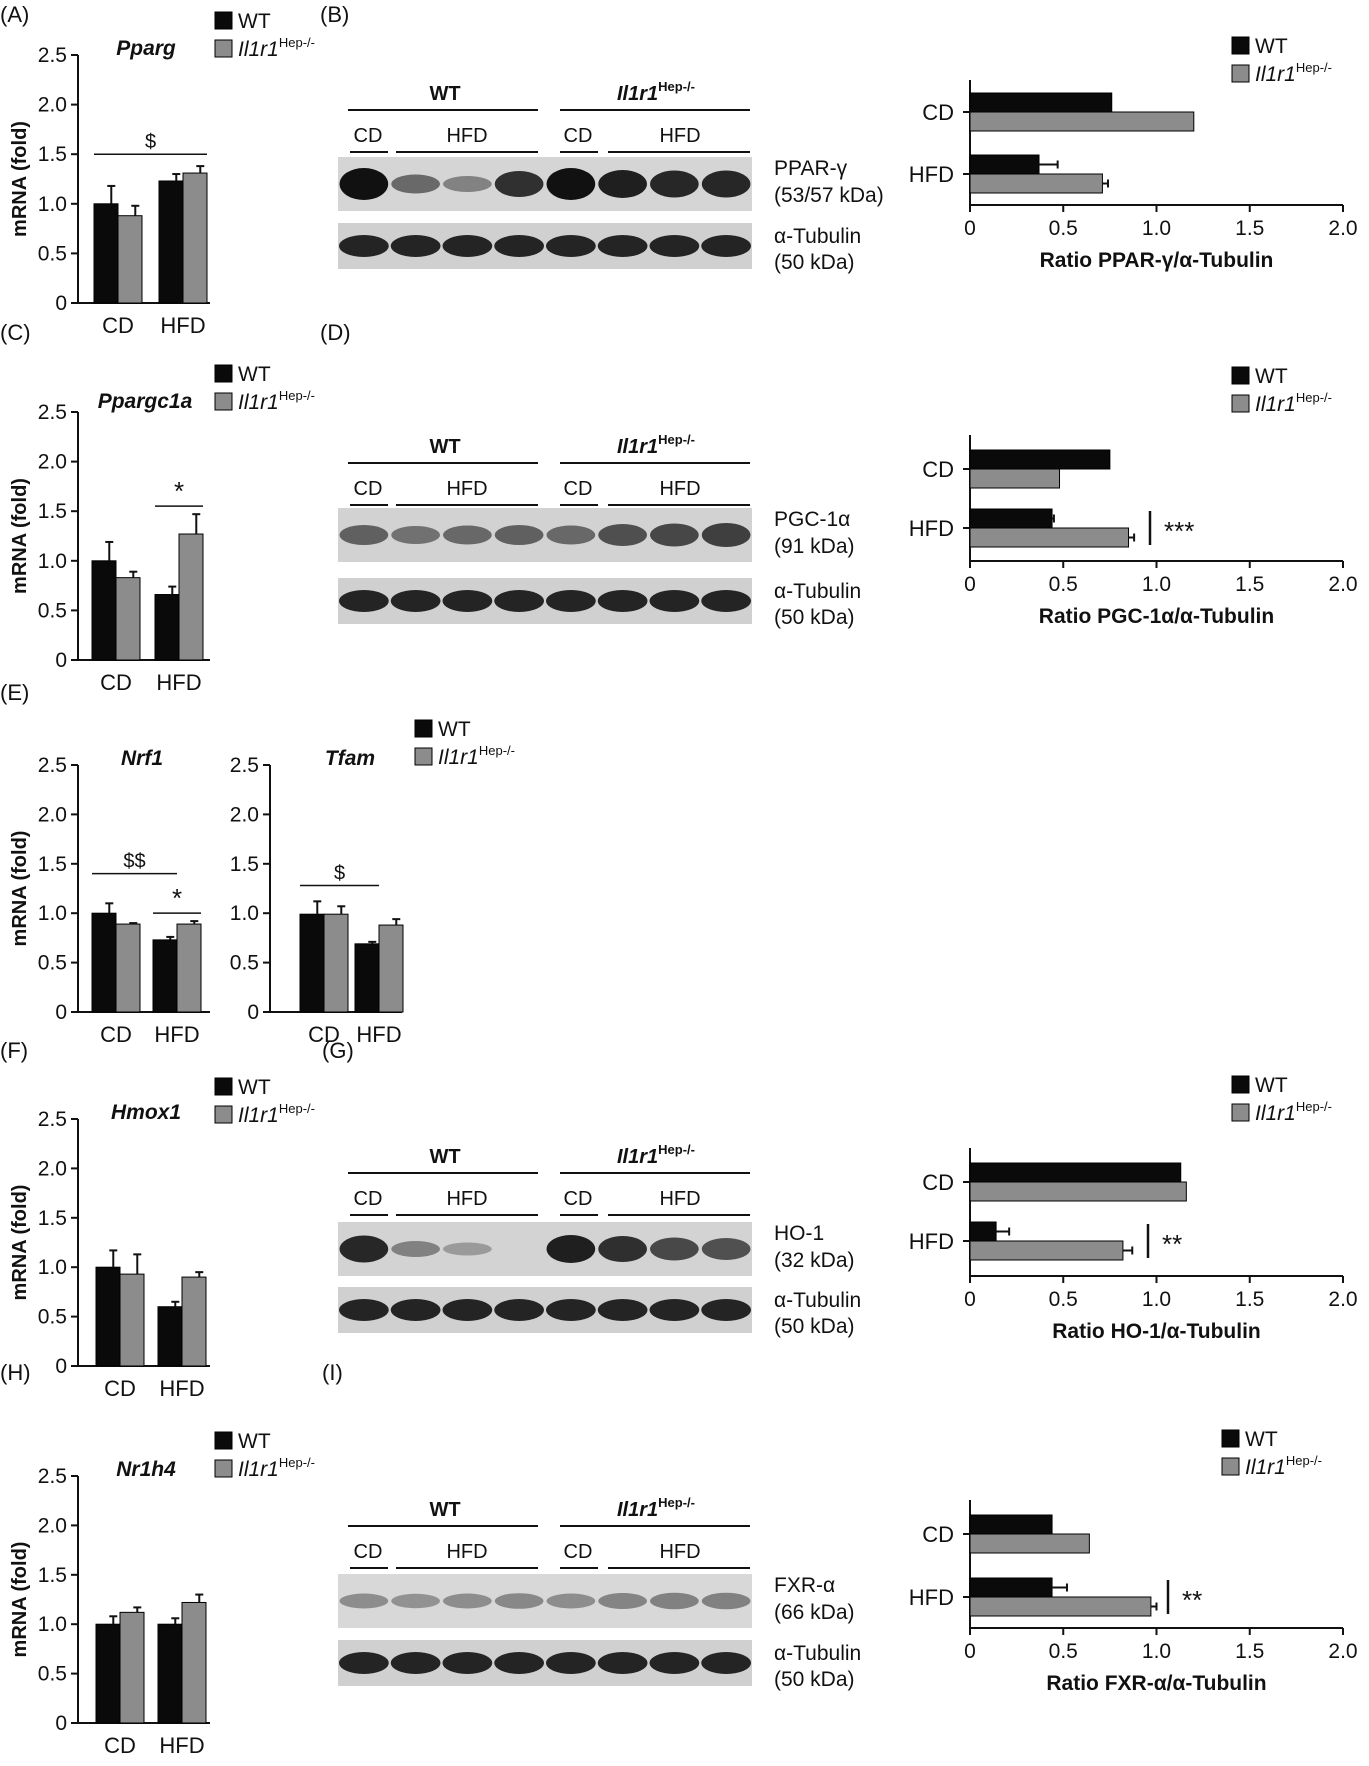  What do you see at coordinates (109, 897) in the screenshot?
I see `bar-chart-E-Nrf1: 0 0.5 1.0 1.5 2.0 2.5 mRNA (fold) Nrf1 CD HFD $$ *` at bounding box center [109, 897].